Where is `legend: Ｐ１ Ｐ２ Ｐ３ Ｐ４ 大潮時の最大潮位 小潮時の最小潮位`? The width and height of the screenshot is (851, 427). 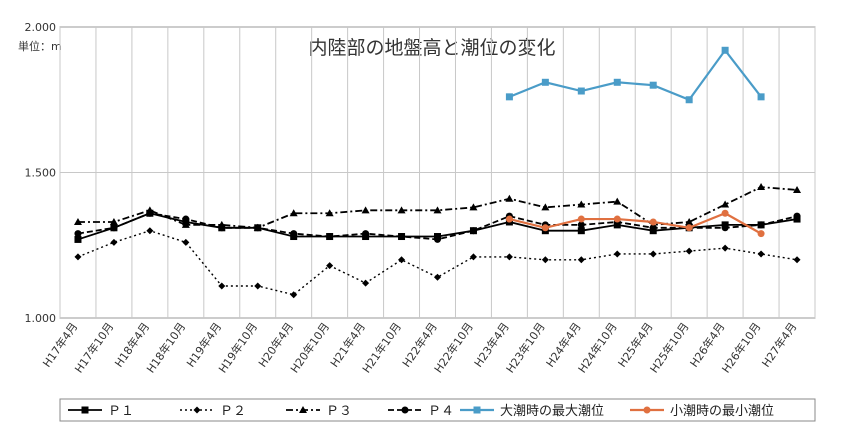
legend: Ｐ１ Ｐ２ Ｐ３ Ｐ４ 大潮時の最大潮位 小潮時の最小潮位 is located at coordinates (437, 410).